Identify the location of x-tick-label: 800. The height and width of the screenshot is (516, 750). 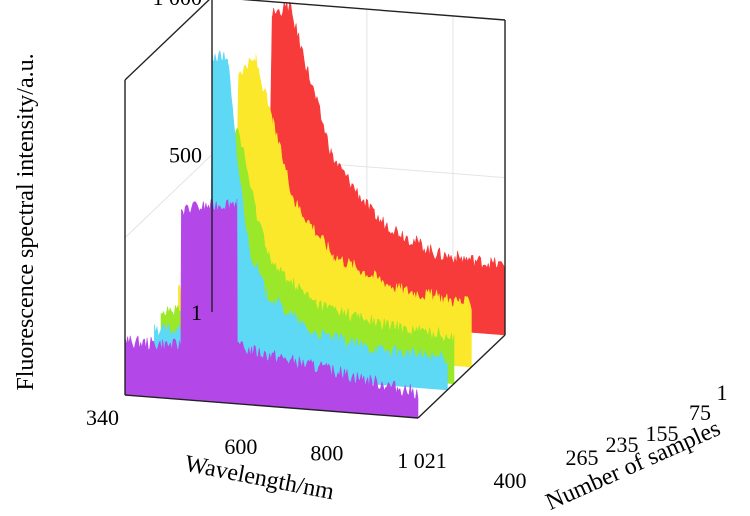
(326, 453).